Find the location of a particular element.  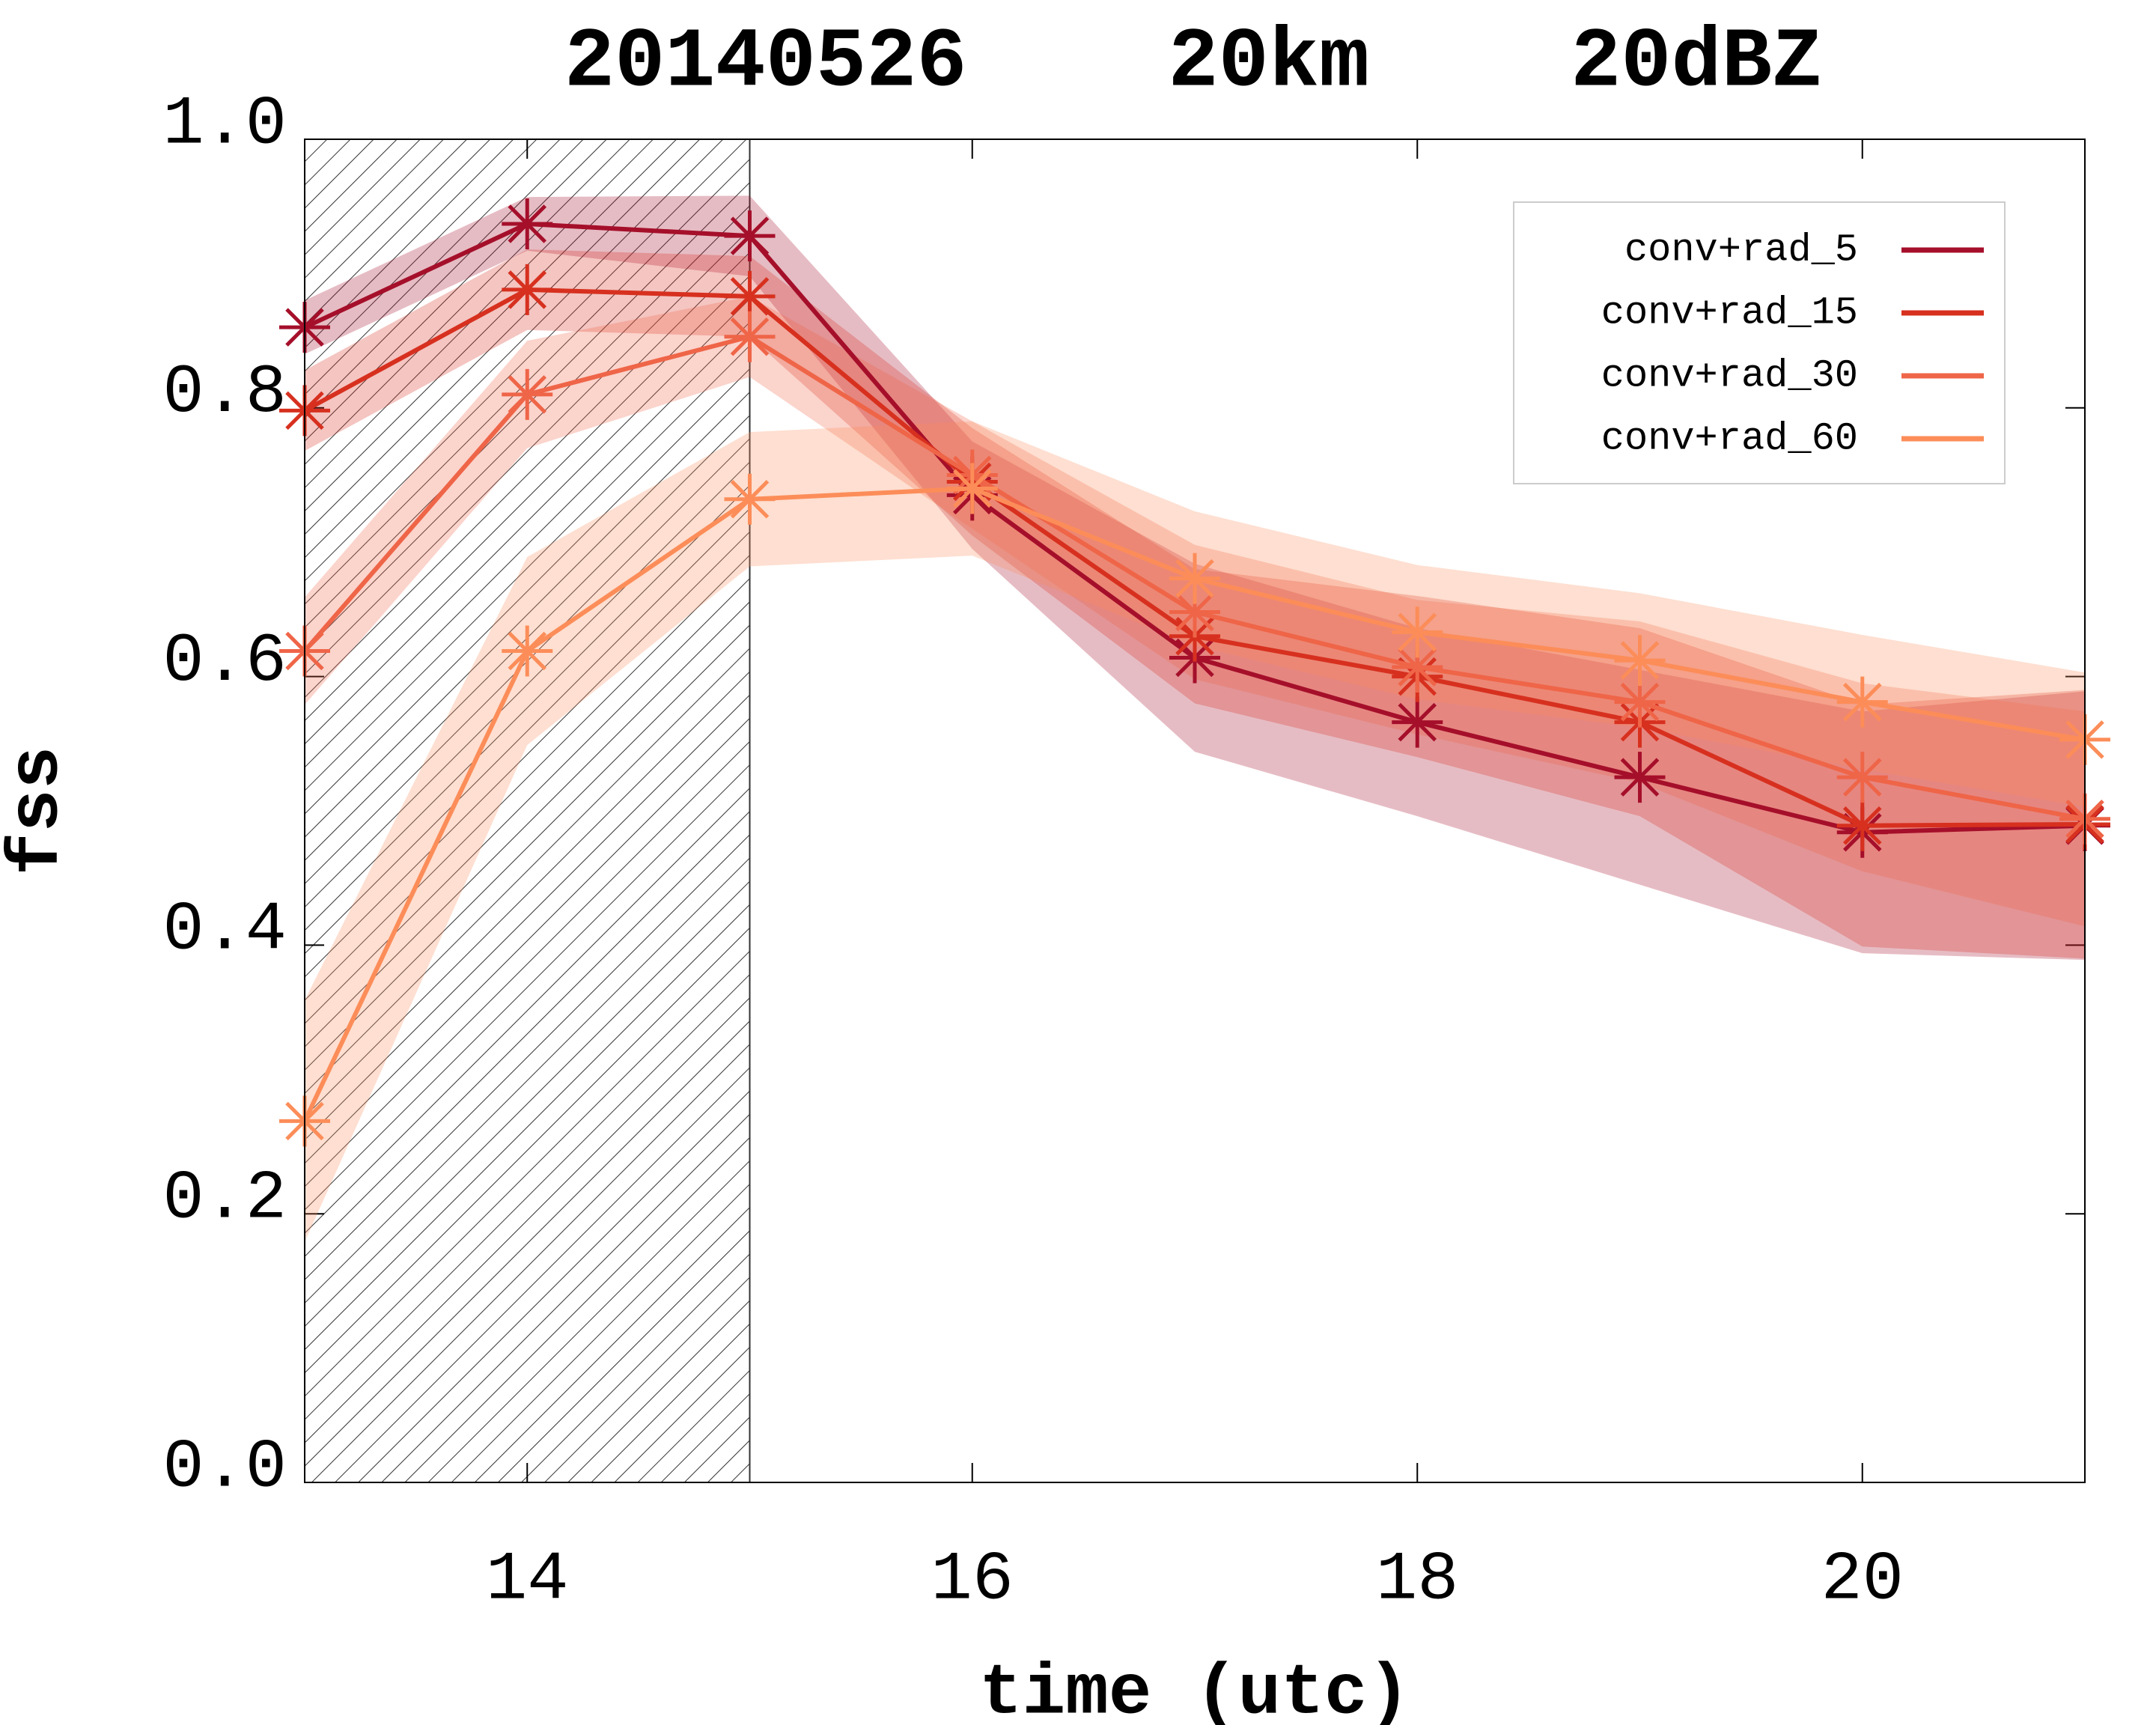

x-tick-label: 16 is located at coordinates (972, 1579).